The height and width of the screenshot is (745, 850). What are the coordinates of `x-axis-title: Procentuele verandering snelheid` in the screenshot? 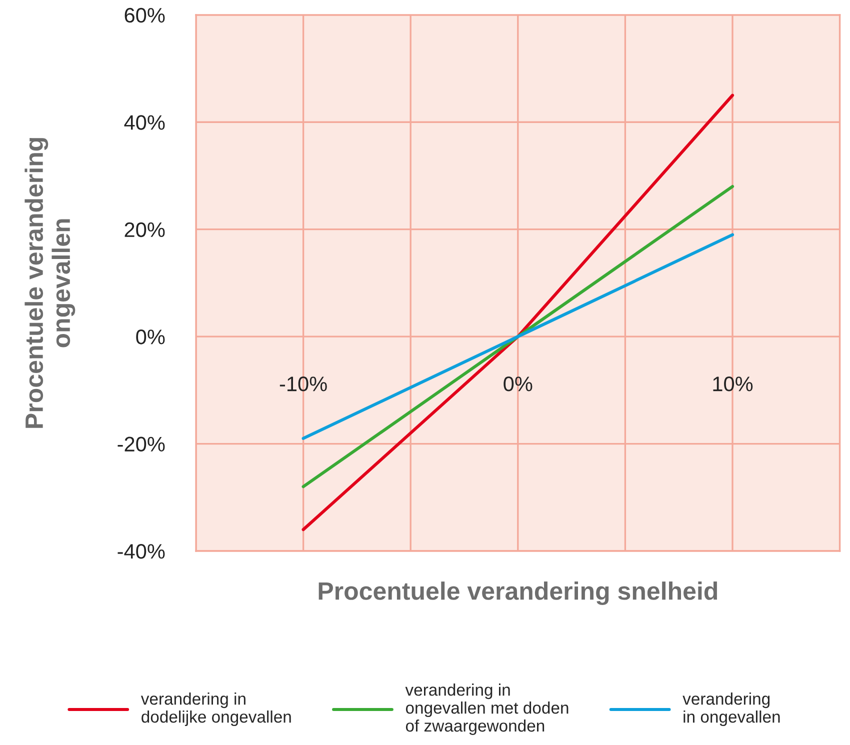 It's located at (518, 593).